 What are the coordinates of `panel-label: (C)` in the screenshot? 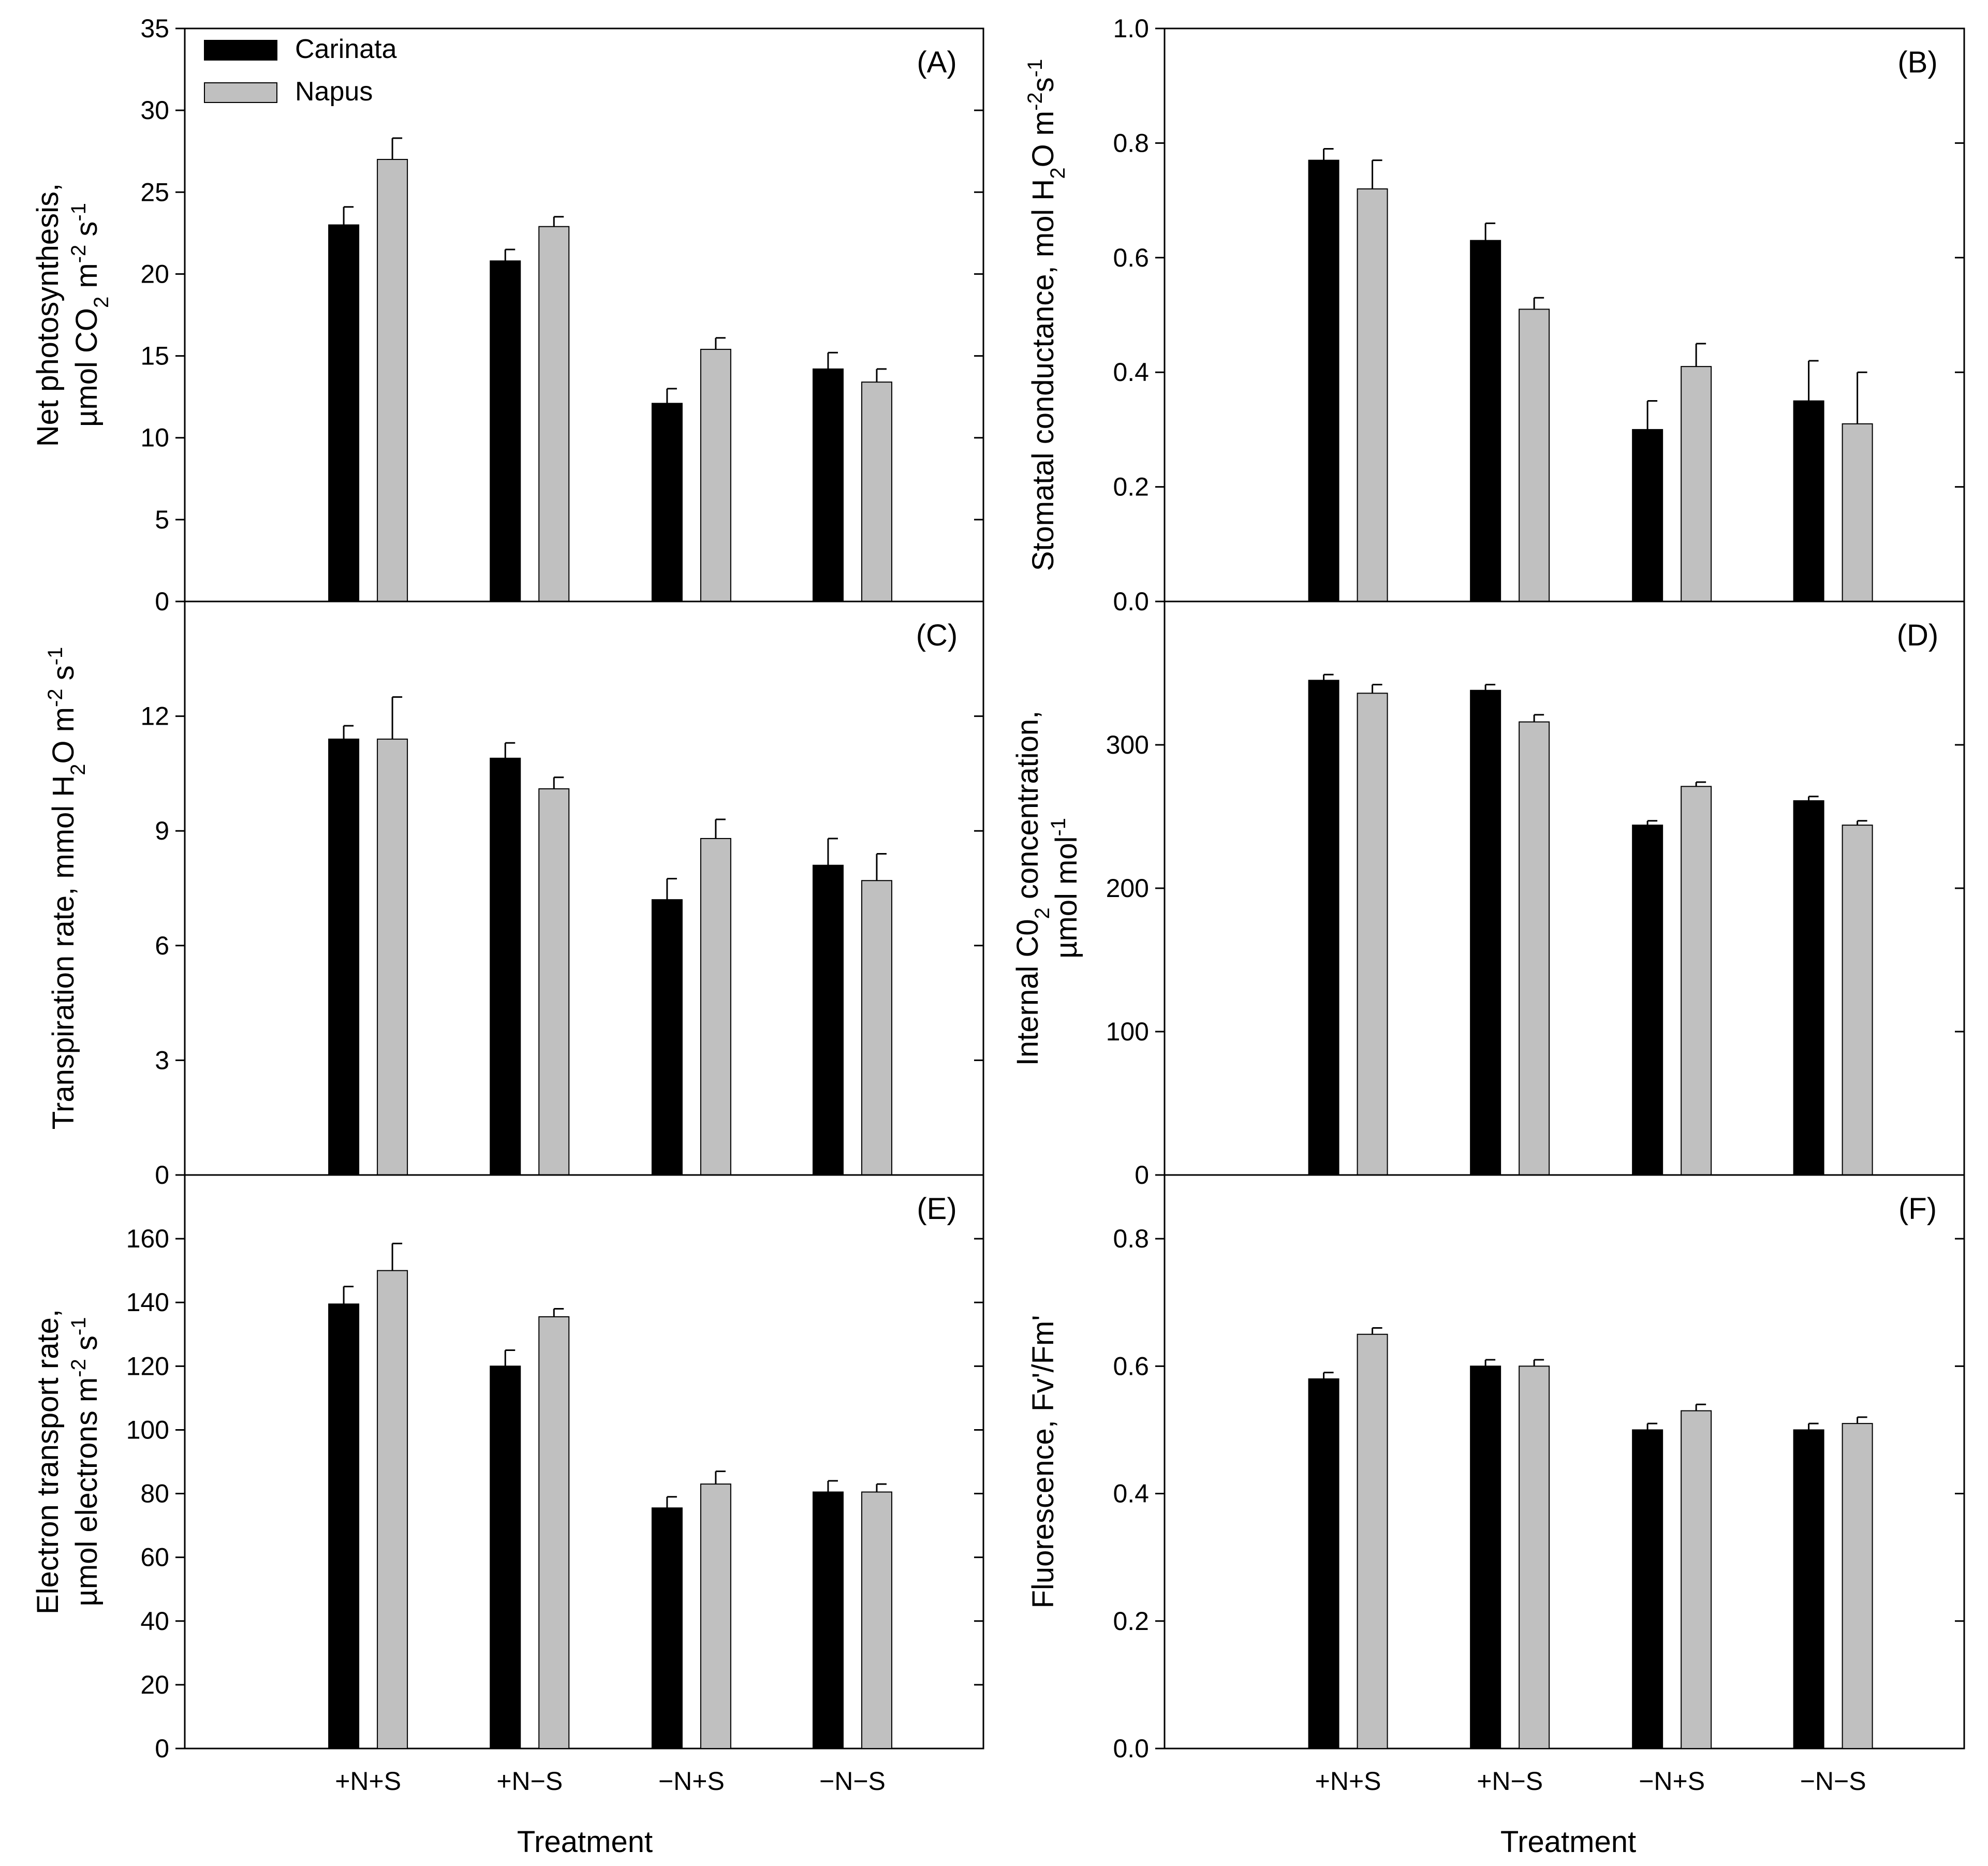 It's located at (937, 636).